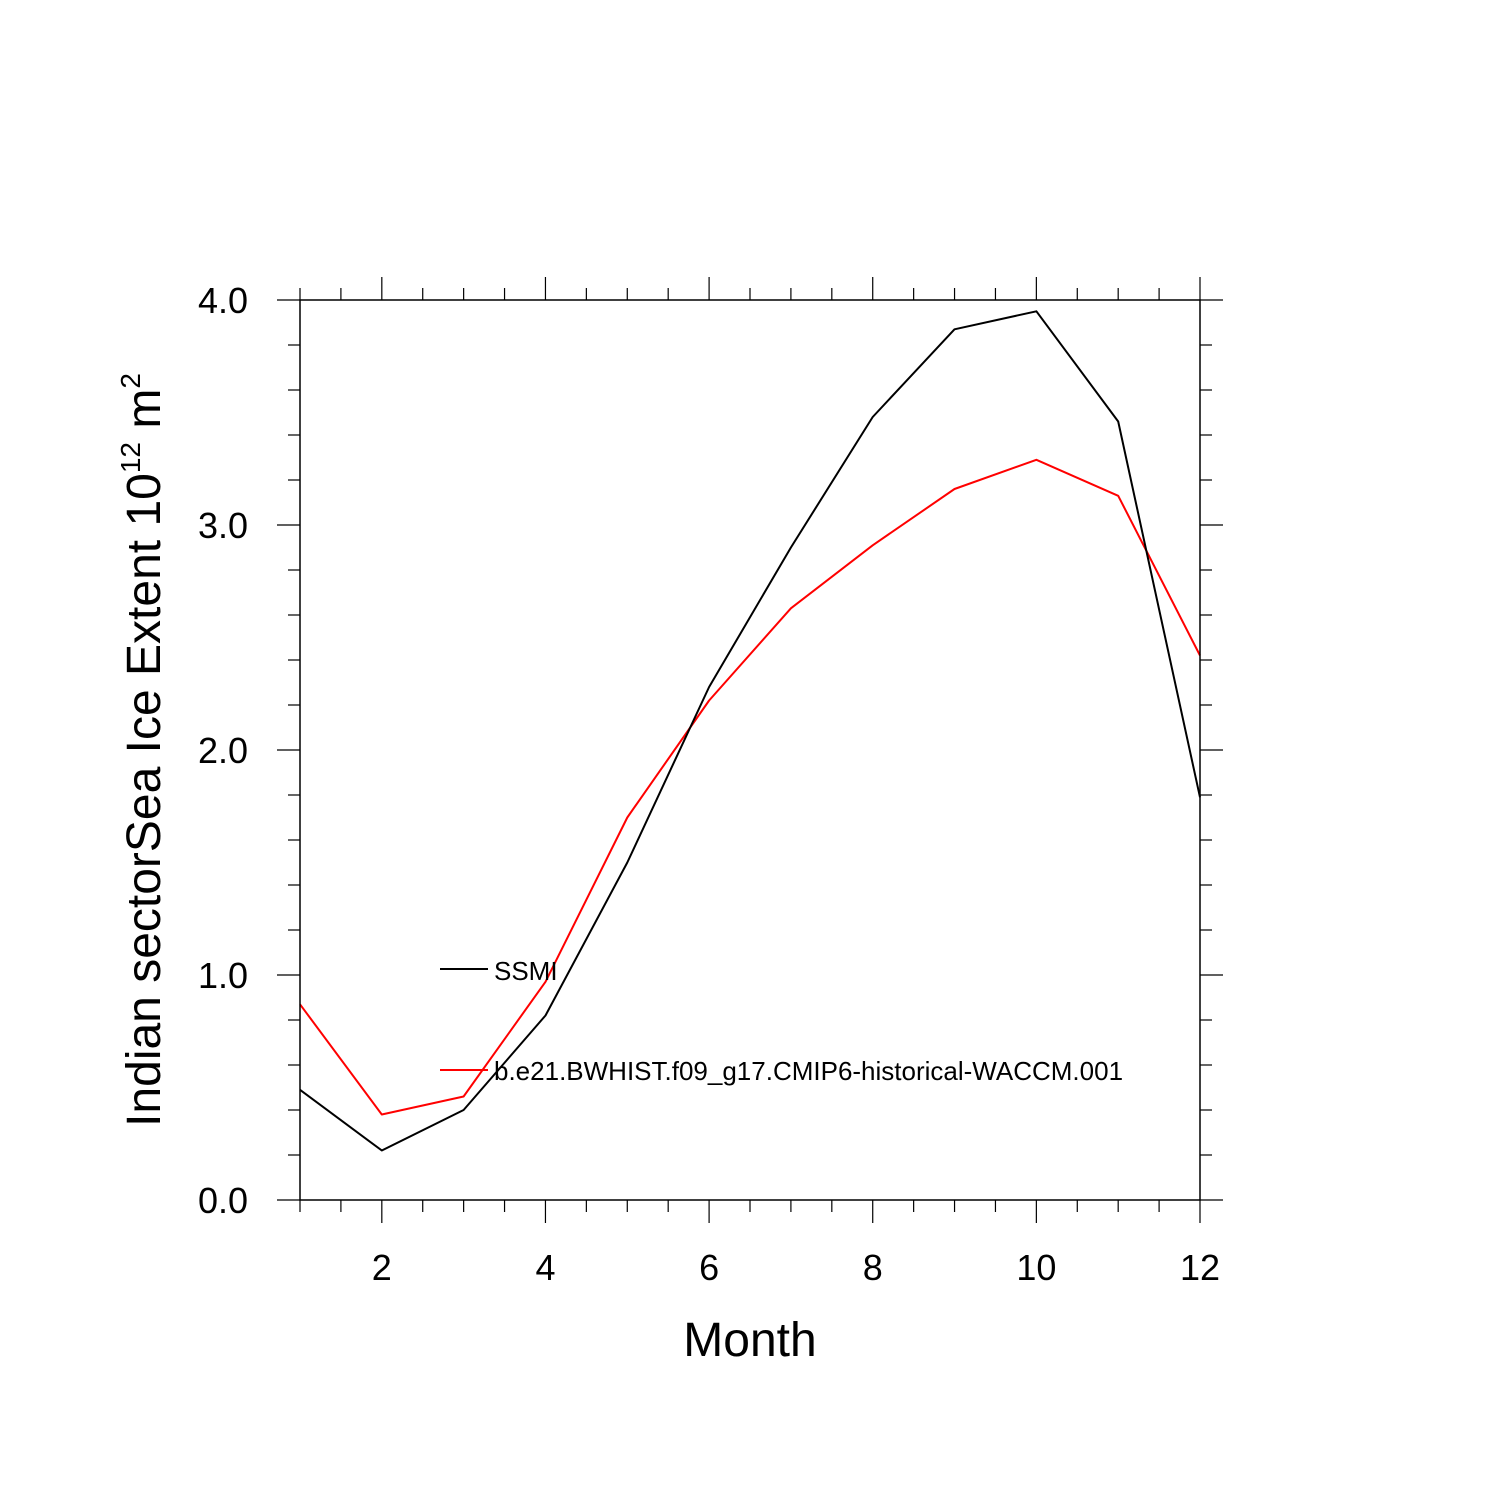  What do you see at coordinates (223, 750) in the screenshot?
I see `y-tick-label: 2.0` at bounding box center [223, 750].